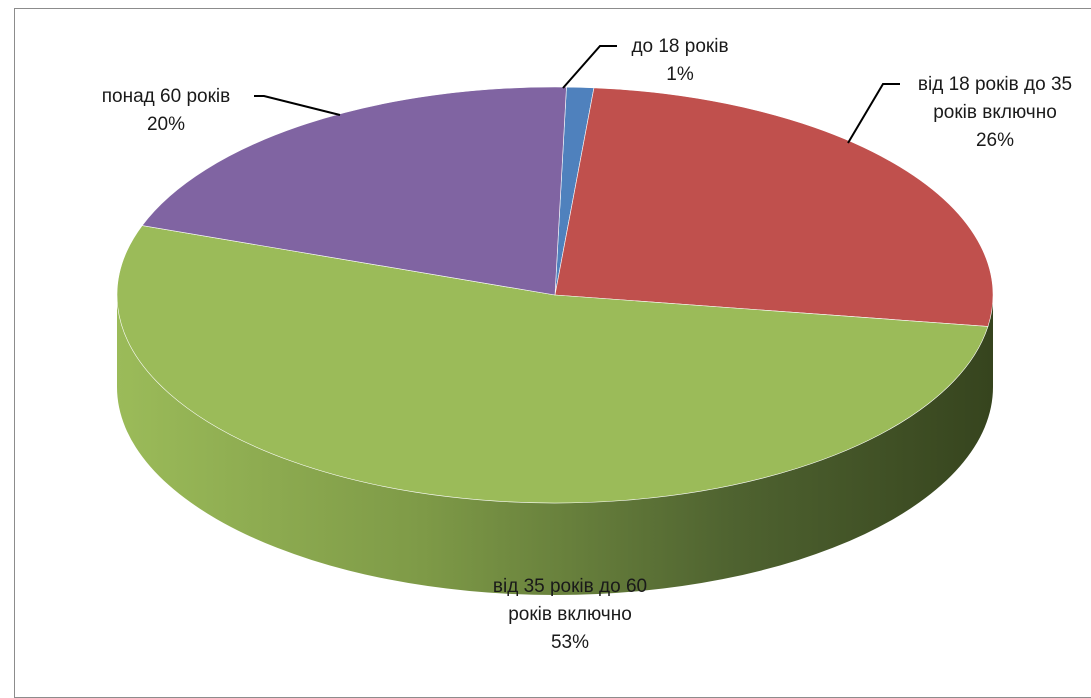 Image resolution: width=1091 pixels, height=698 pixels. I want to click on data-label-3-percent: 20%, so click(166, 124).